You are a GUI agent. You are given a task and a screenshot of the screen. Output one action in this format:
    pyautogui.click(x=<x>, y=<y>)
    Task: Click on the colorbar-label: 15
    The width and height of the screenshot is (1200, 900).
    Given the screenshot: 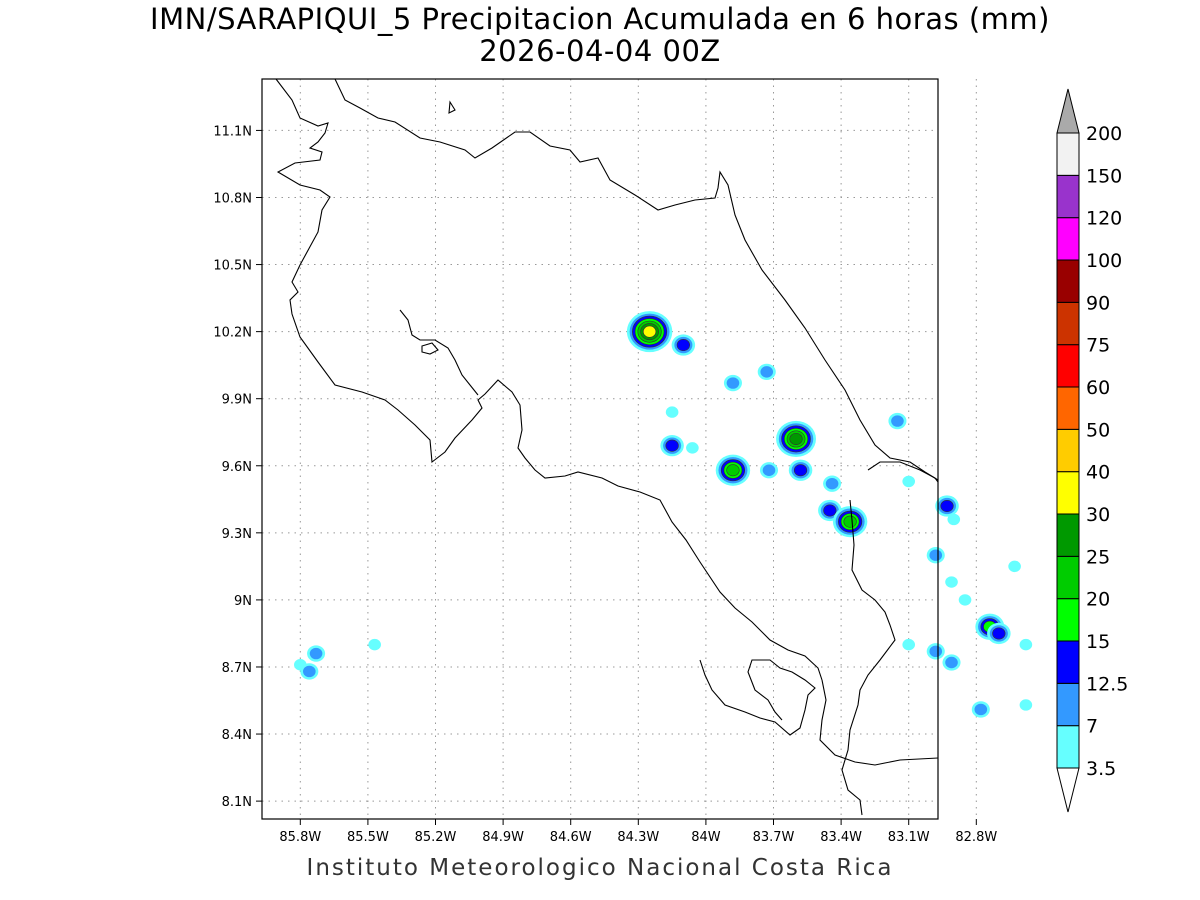 What is the action you would take?
    pyautogui.click(x=1098, y=642)
    